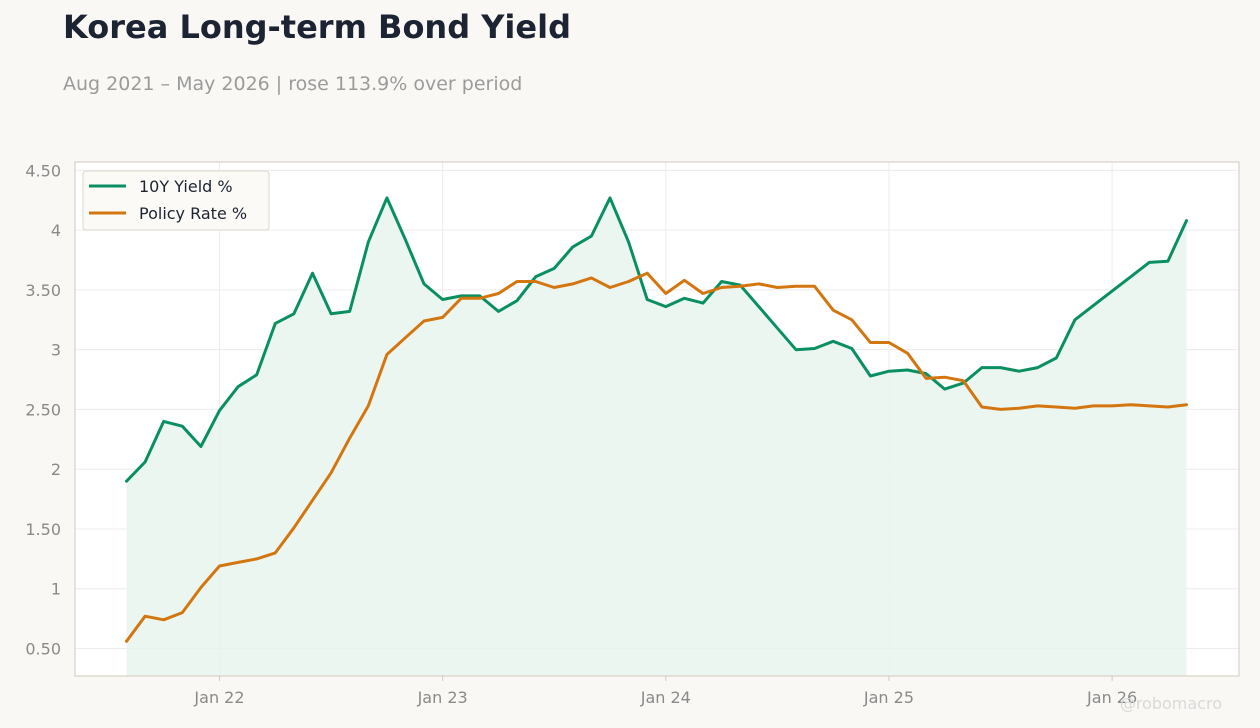  I want to click on y-tick-label: 0.50, so click(43, 649).